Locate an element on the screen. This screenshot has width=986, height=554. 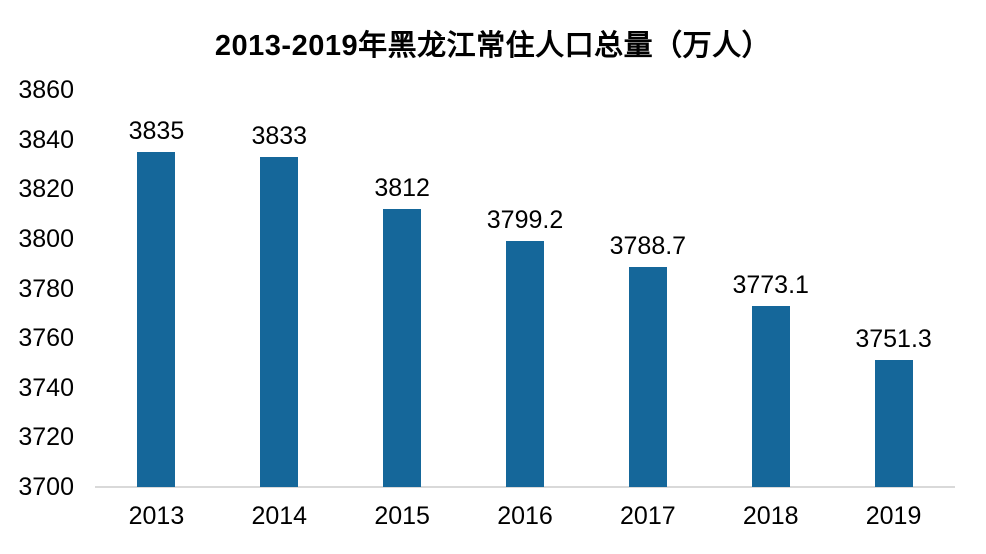
y-tick-label: 3780 is located at coordinates (46, 288).